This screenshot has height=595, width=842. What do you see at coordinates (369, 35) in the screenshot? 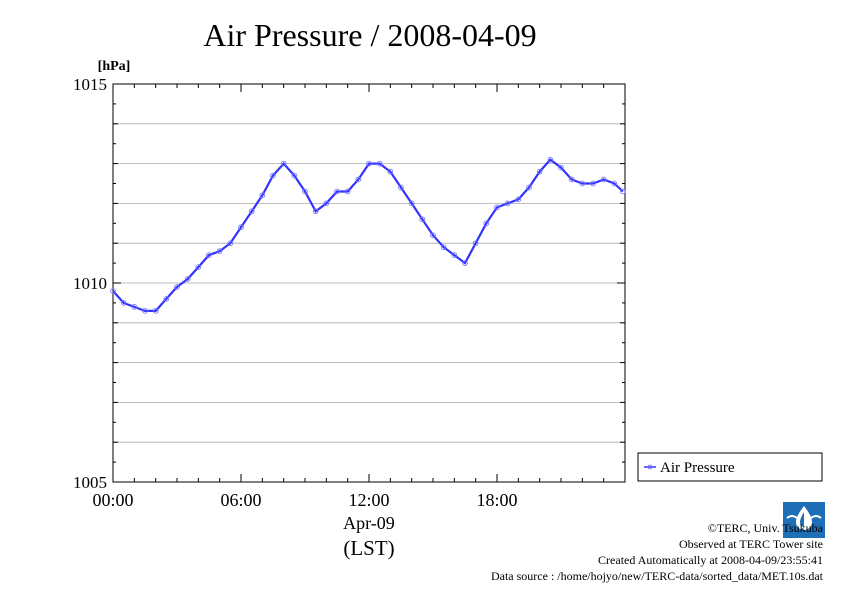
I see `chart-title: Air Pressure / 2008-04-09` at bounding box center [369, 35].